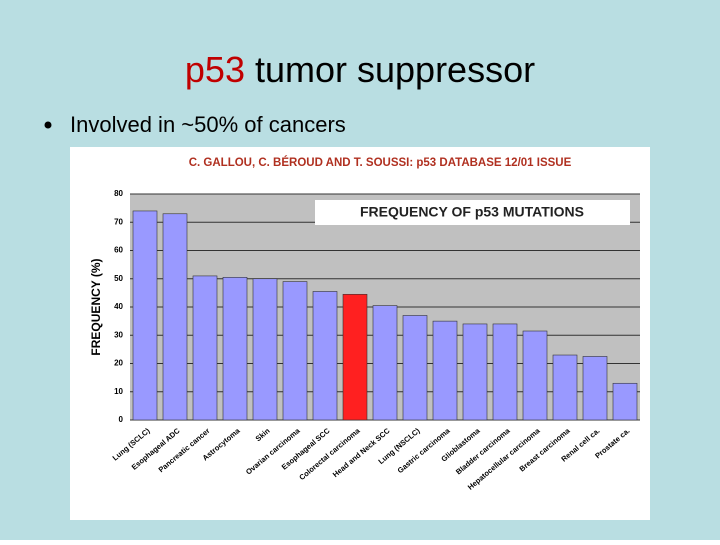 The height and width of the screenshot is (545, 720). I want to click on y-tick-label: 10, so click(118, 391).